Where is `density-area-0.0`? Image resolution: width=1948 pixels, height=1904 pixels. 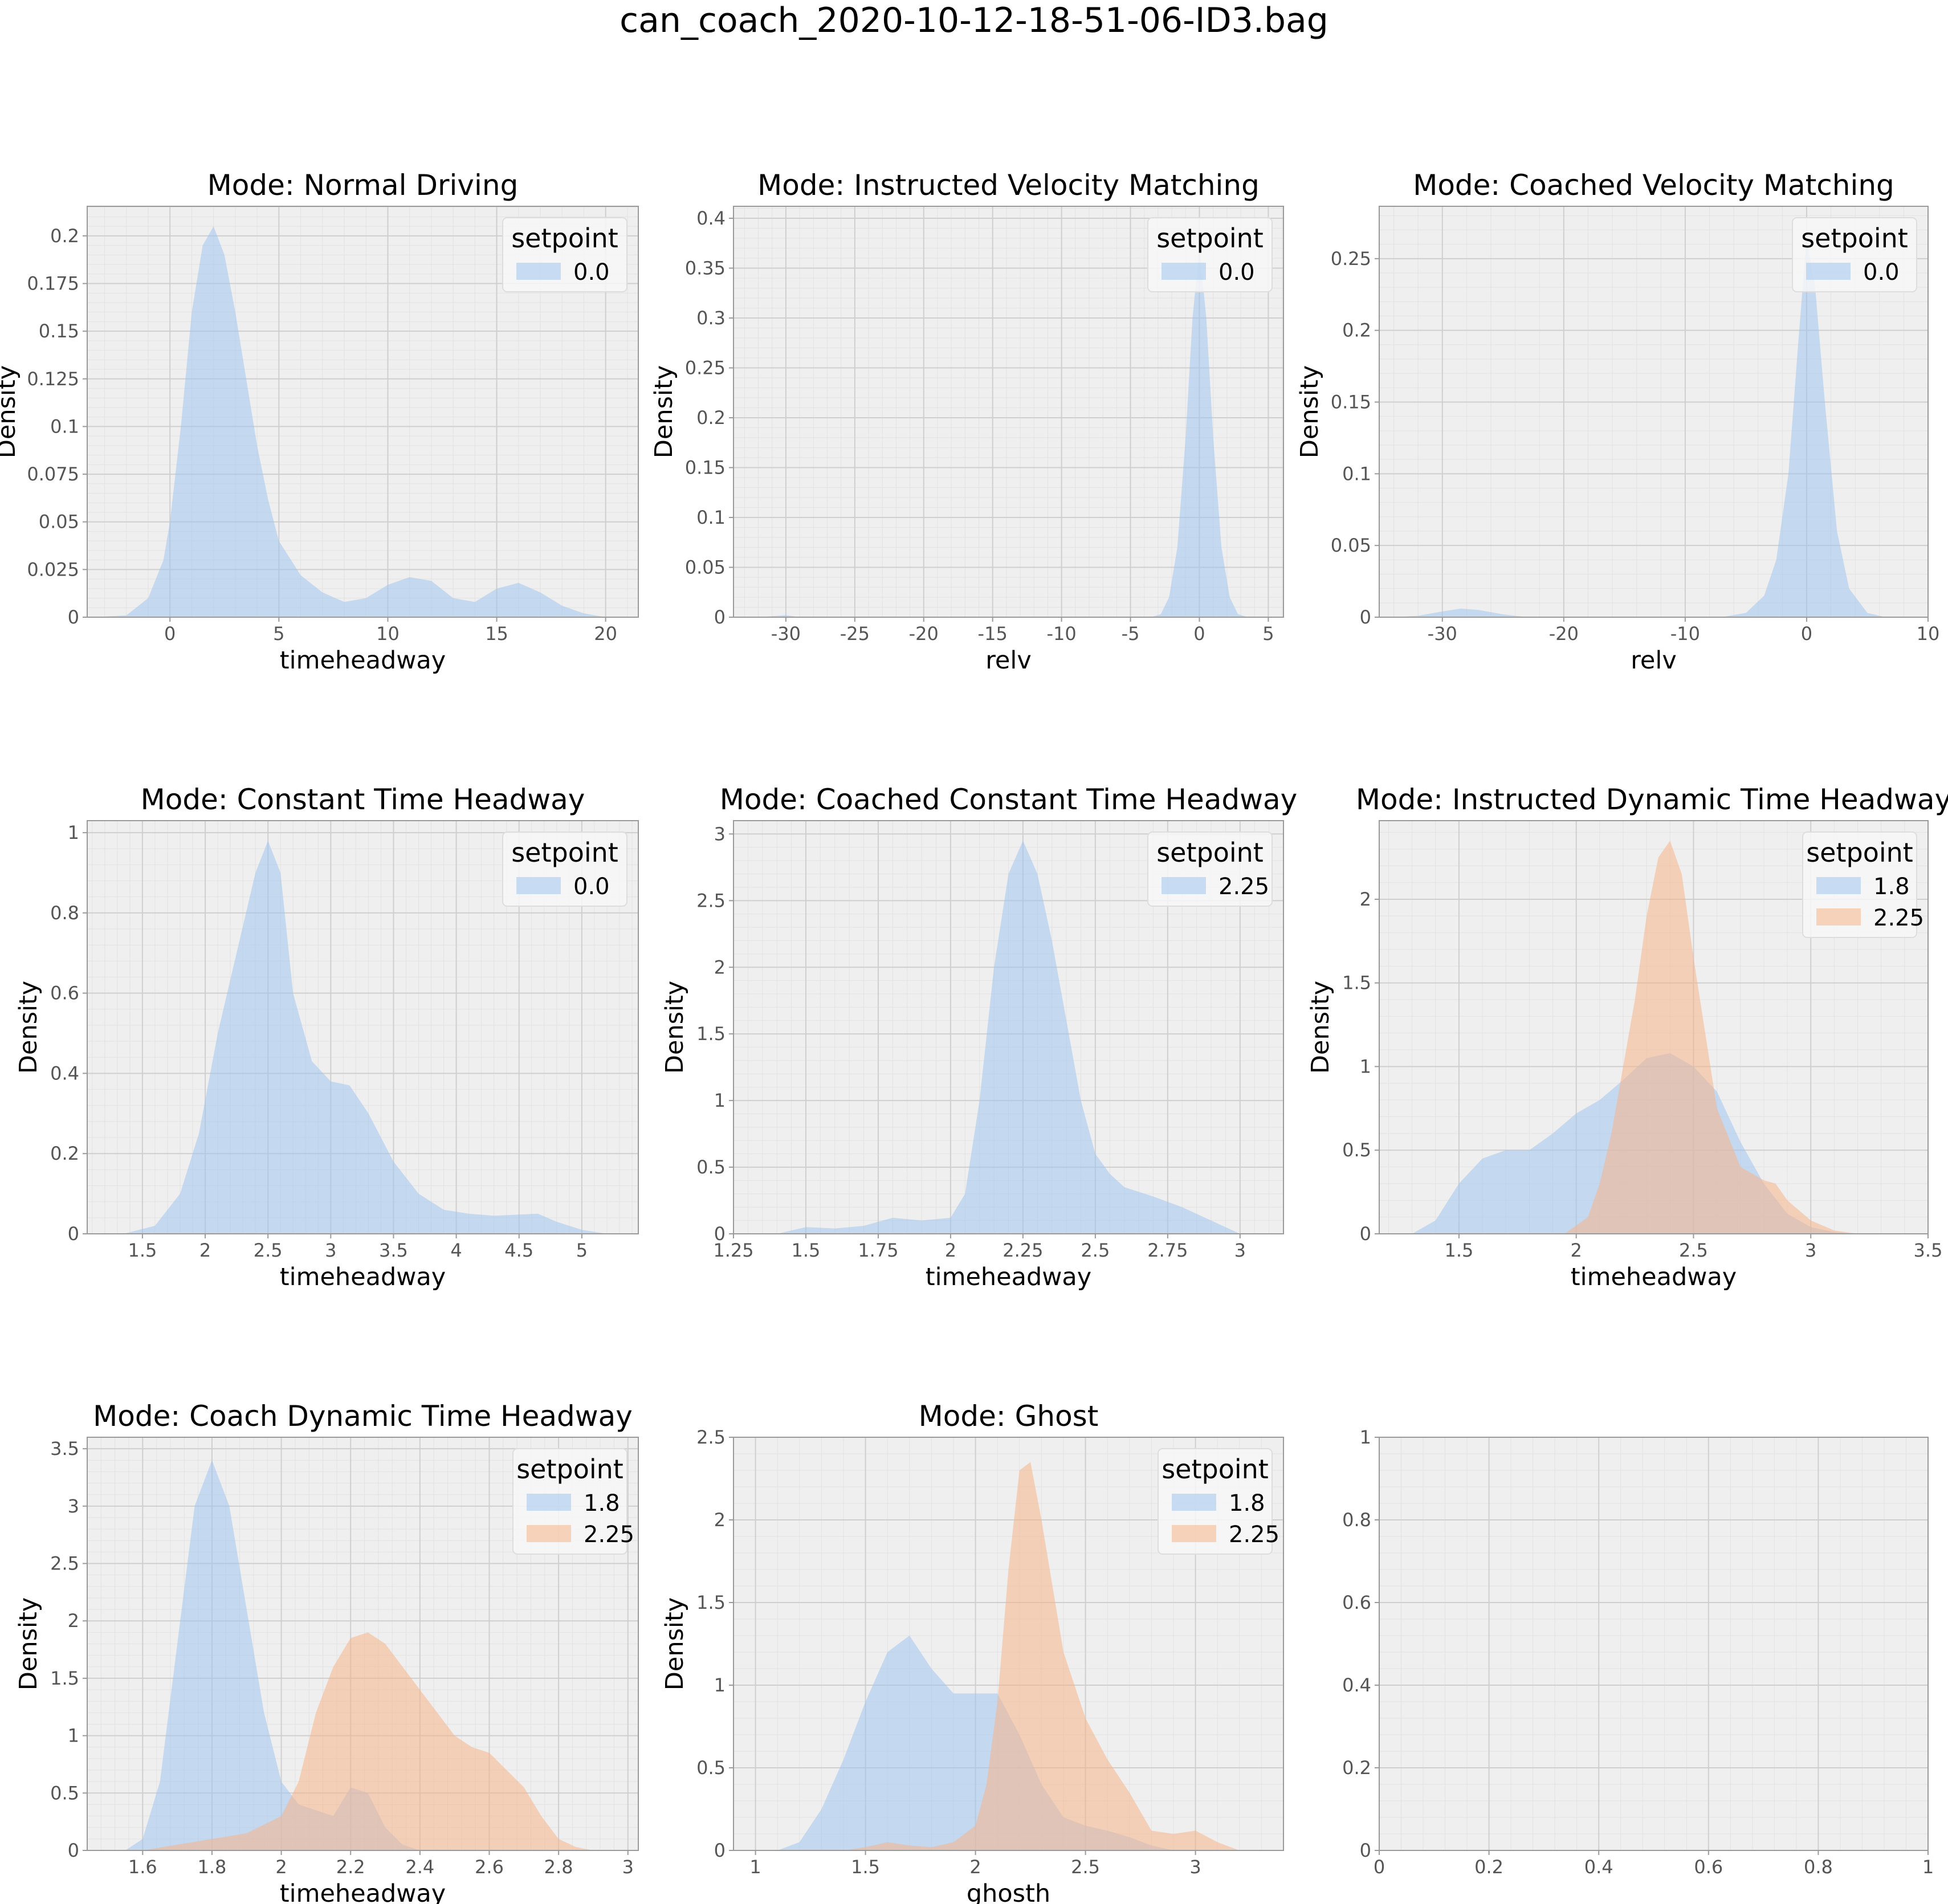 density-area-0.0 is located at coordinates (349, 421).